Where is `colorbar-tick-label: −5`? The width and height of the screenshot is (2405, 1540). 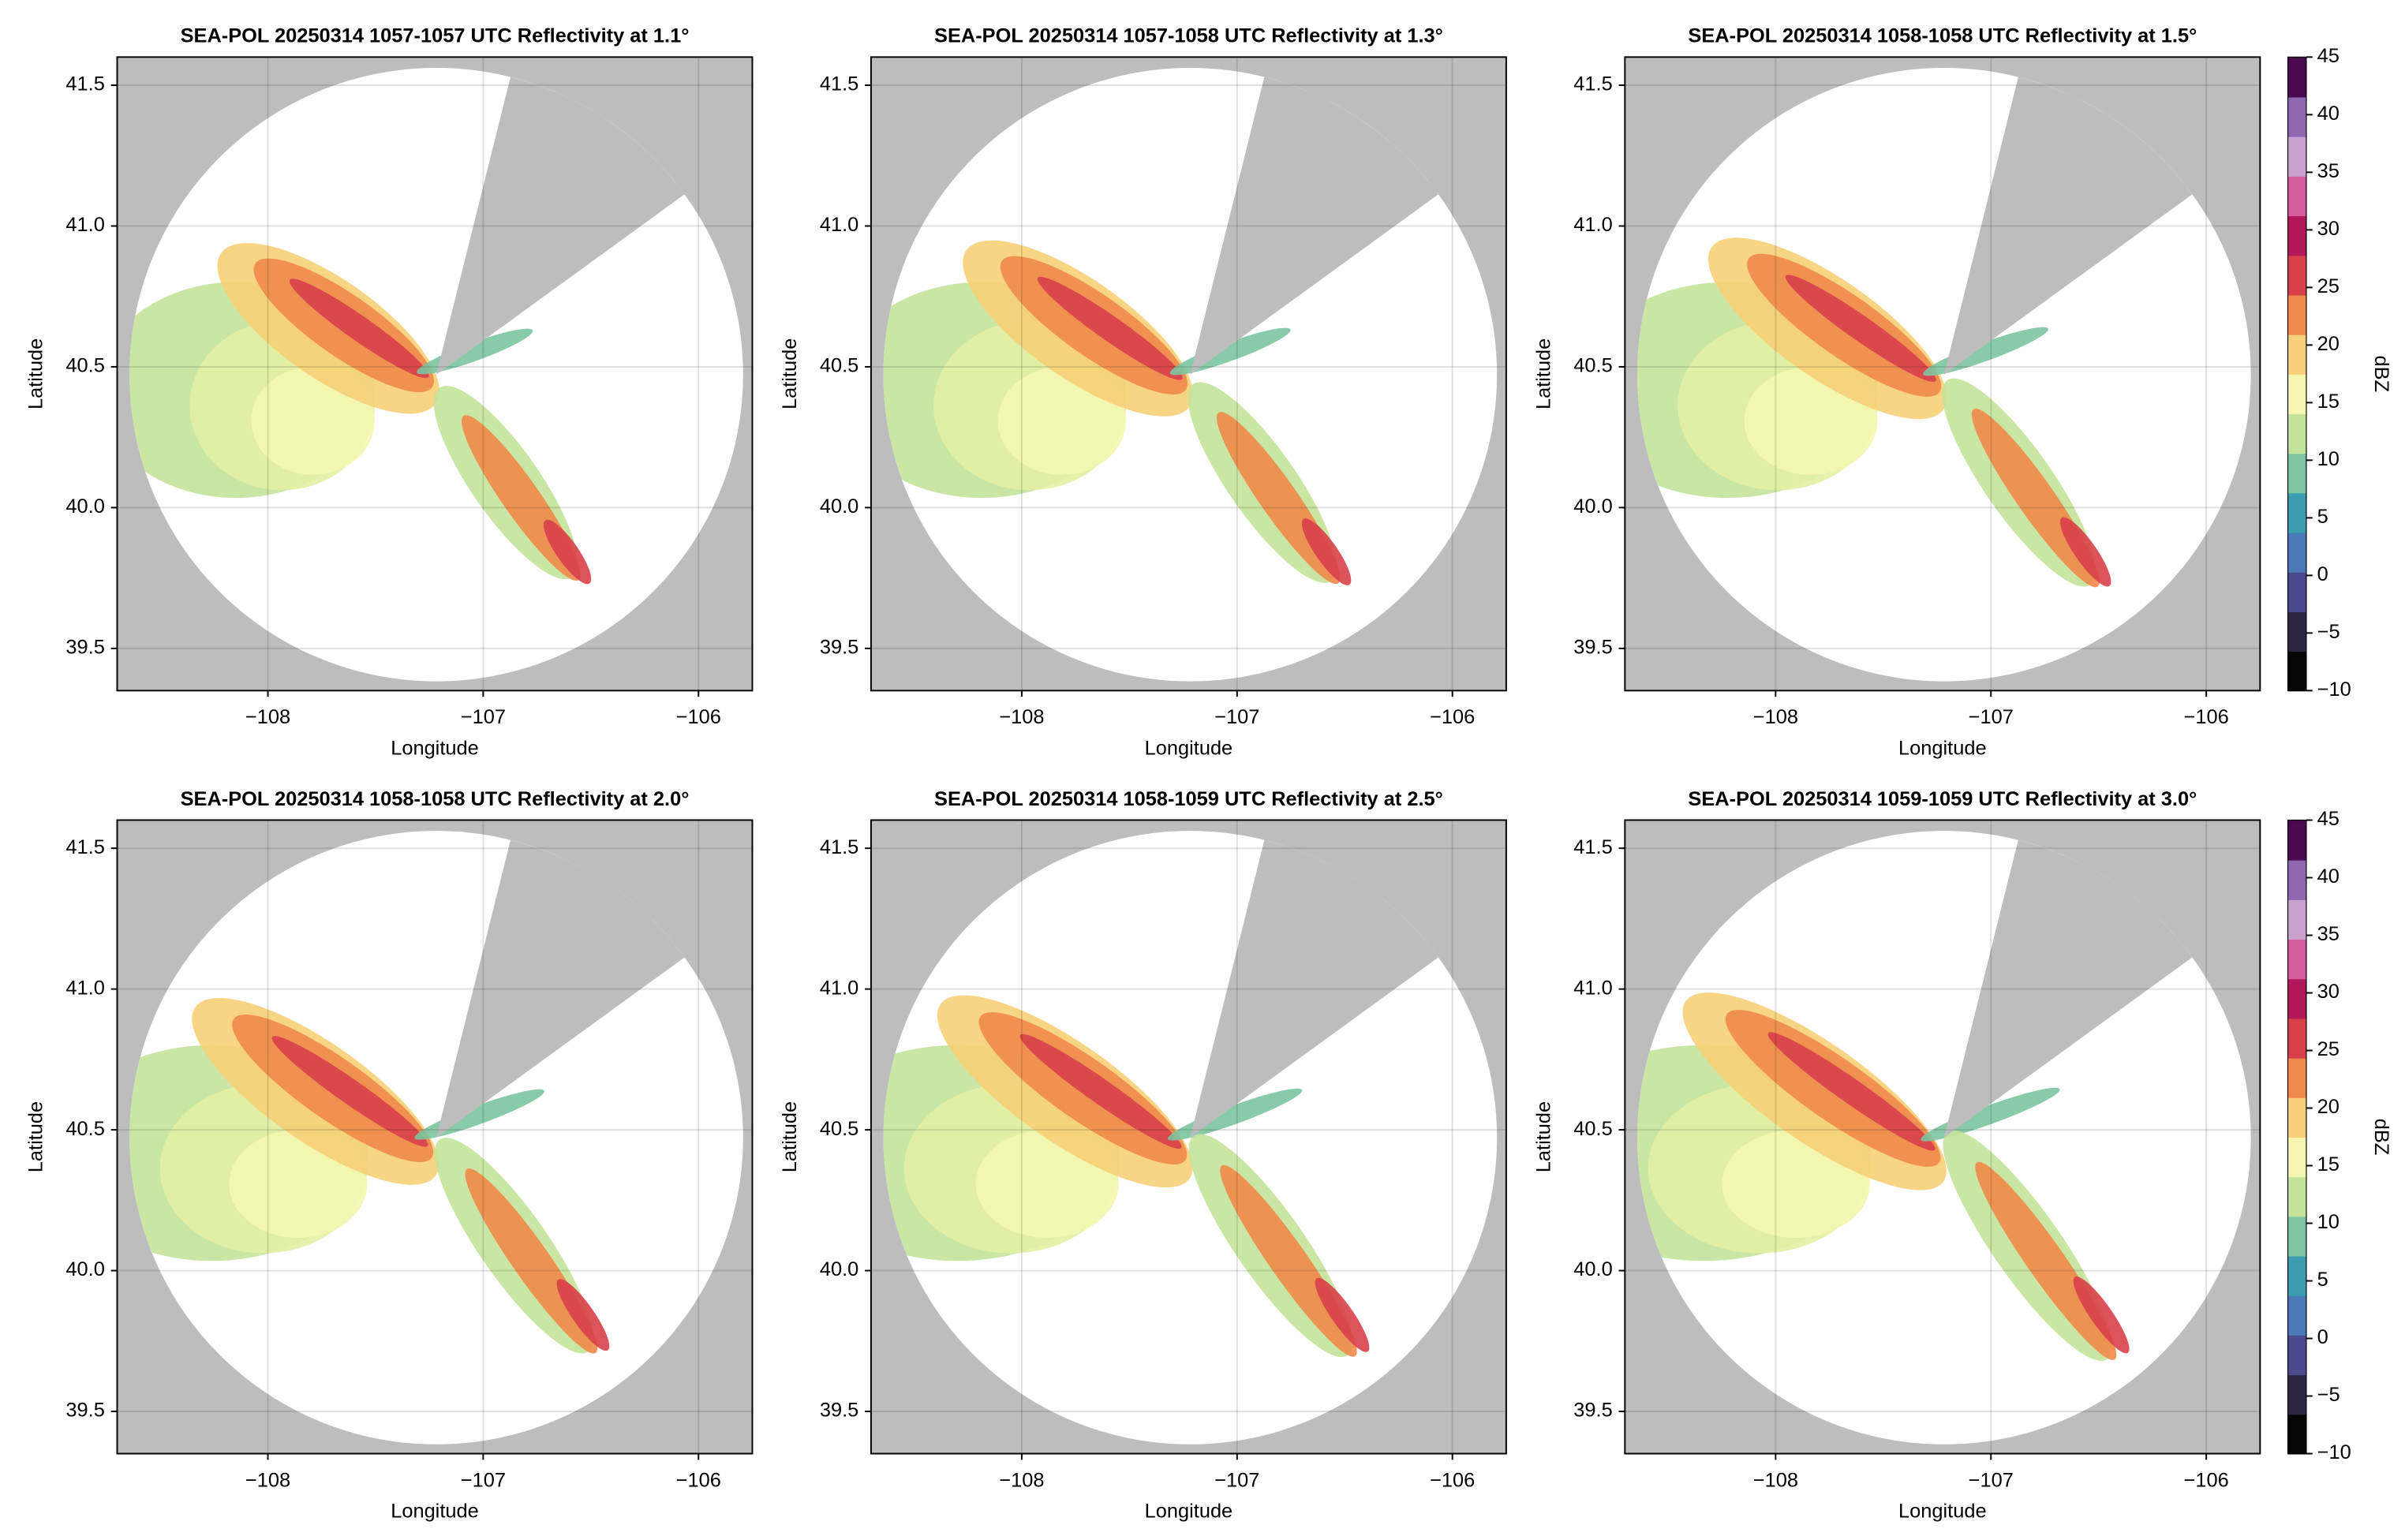
colorbar-tick-label: −5 is located at coordinates (2328, 1395).